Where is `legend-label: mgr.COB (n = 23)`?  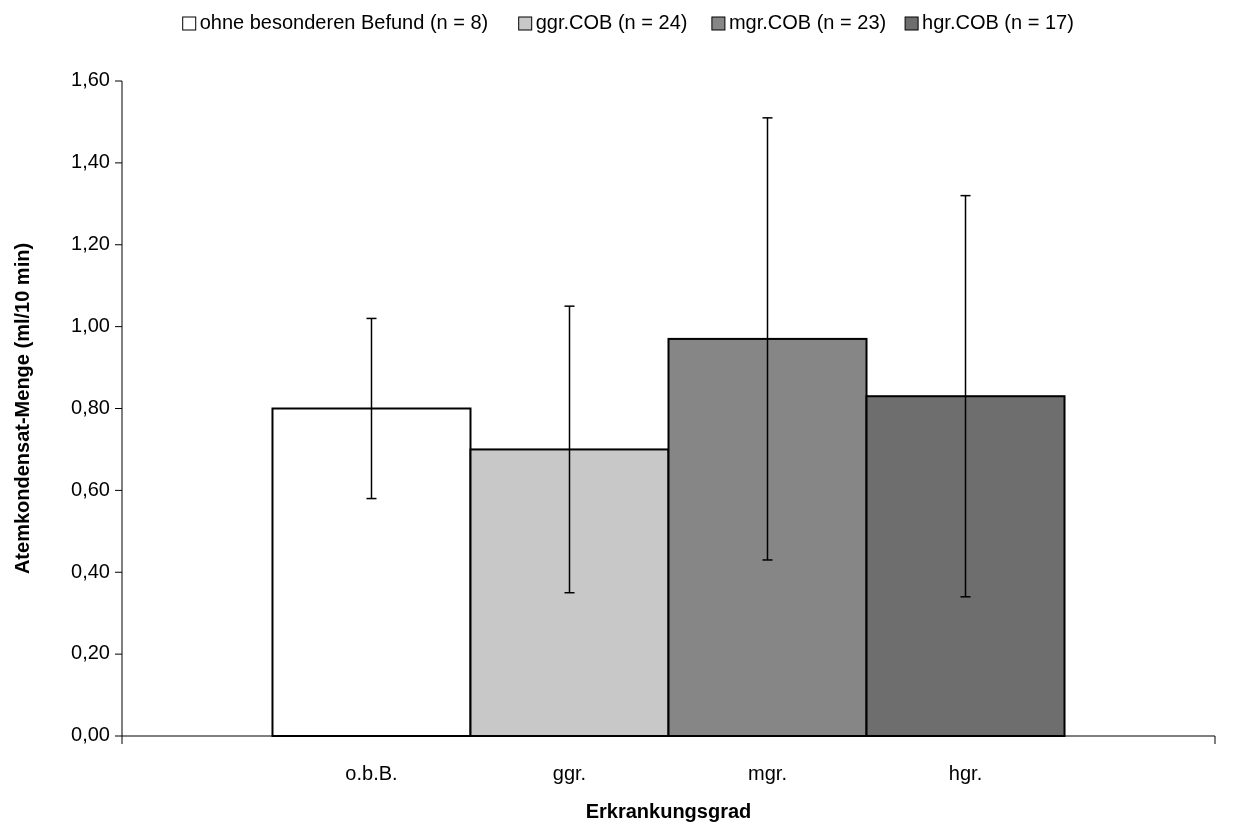
legend-label: mgr.COB (n = 23) is located at coordinates (807, 22).